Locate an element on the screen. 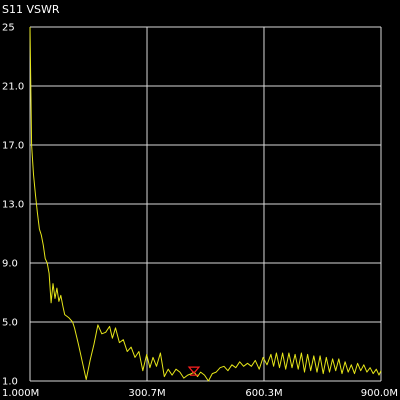  x-tick-label: 300.7M is located at coordinates (146, 393).